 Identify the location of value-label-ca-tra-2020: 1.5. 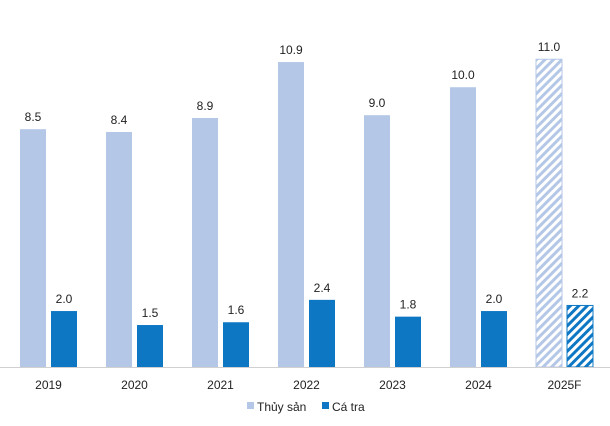
(150, 313).